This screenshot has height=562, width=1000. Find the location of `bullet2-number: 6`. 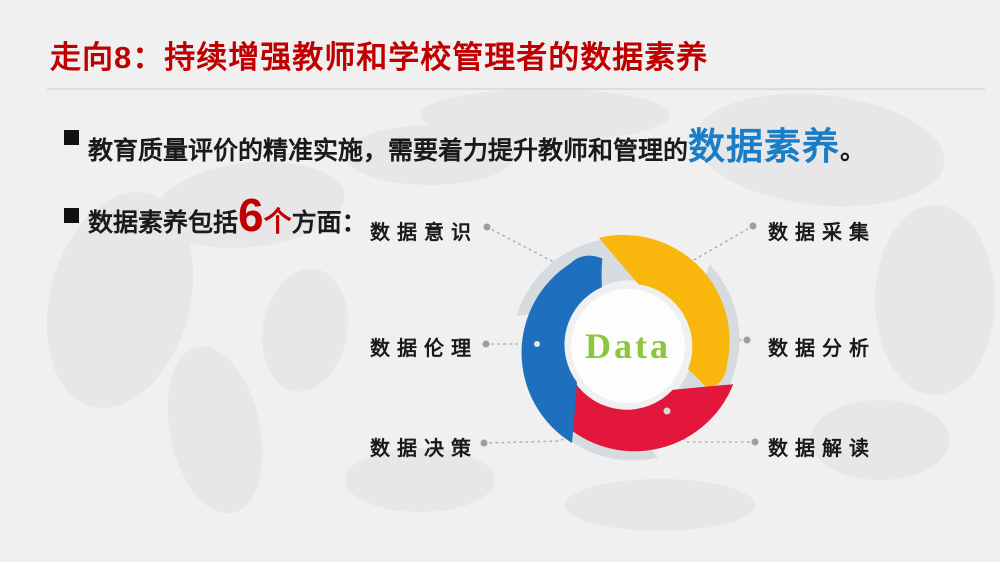

bullet2-number: 6 is located at coordinates (251, 215).